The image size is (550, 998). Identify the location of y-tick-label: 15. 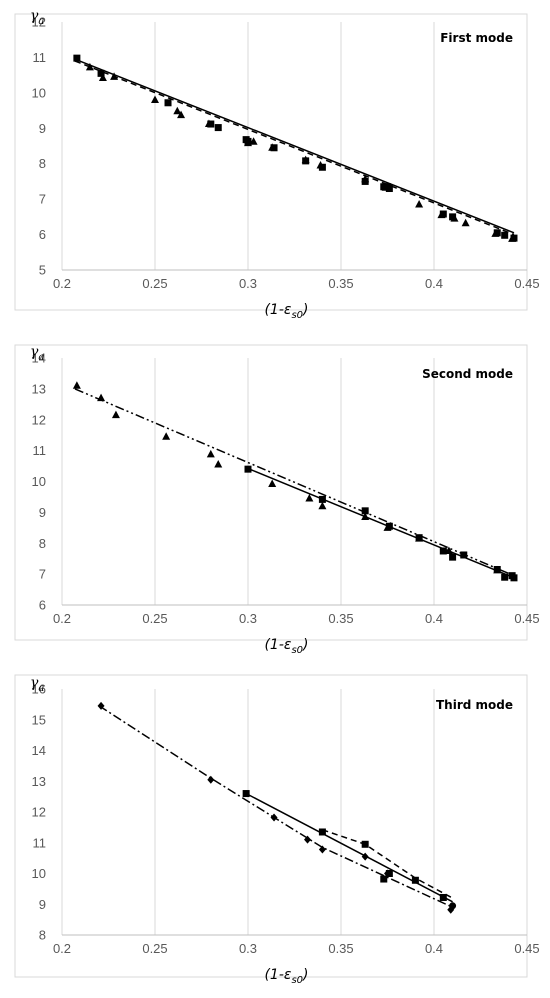
(39, 719).